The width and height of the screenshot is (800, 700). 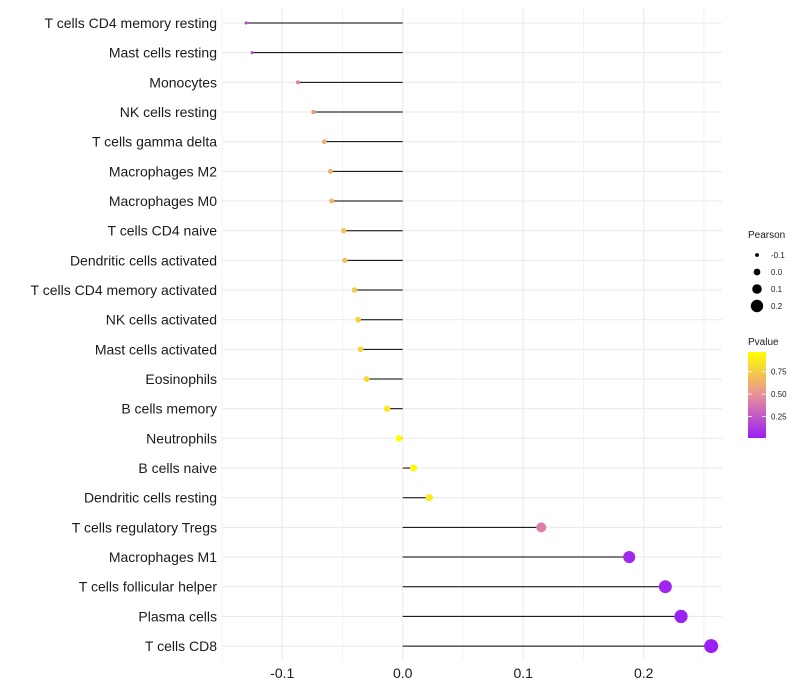 What do you see at coordinates (131, 23) in the screenshot?
I see `category-label: T cells CD4 memory resting` at bounding box center [131, 23].